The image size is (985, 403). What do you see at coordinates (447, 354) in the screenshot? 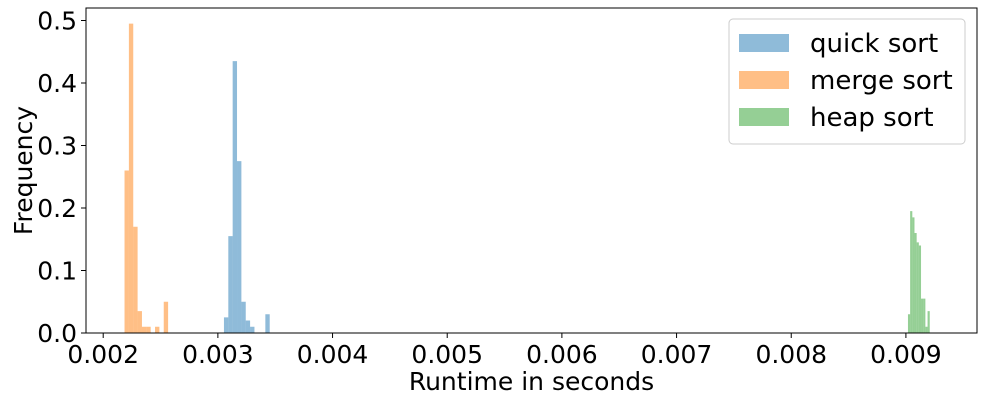
I see `x-tick-label: 0.005` at bounding box center [447, 354].